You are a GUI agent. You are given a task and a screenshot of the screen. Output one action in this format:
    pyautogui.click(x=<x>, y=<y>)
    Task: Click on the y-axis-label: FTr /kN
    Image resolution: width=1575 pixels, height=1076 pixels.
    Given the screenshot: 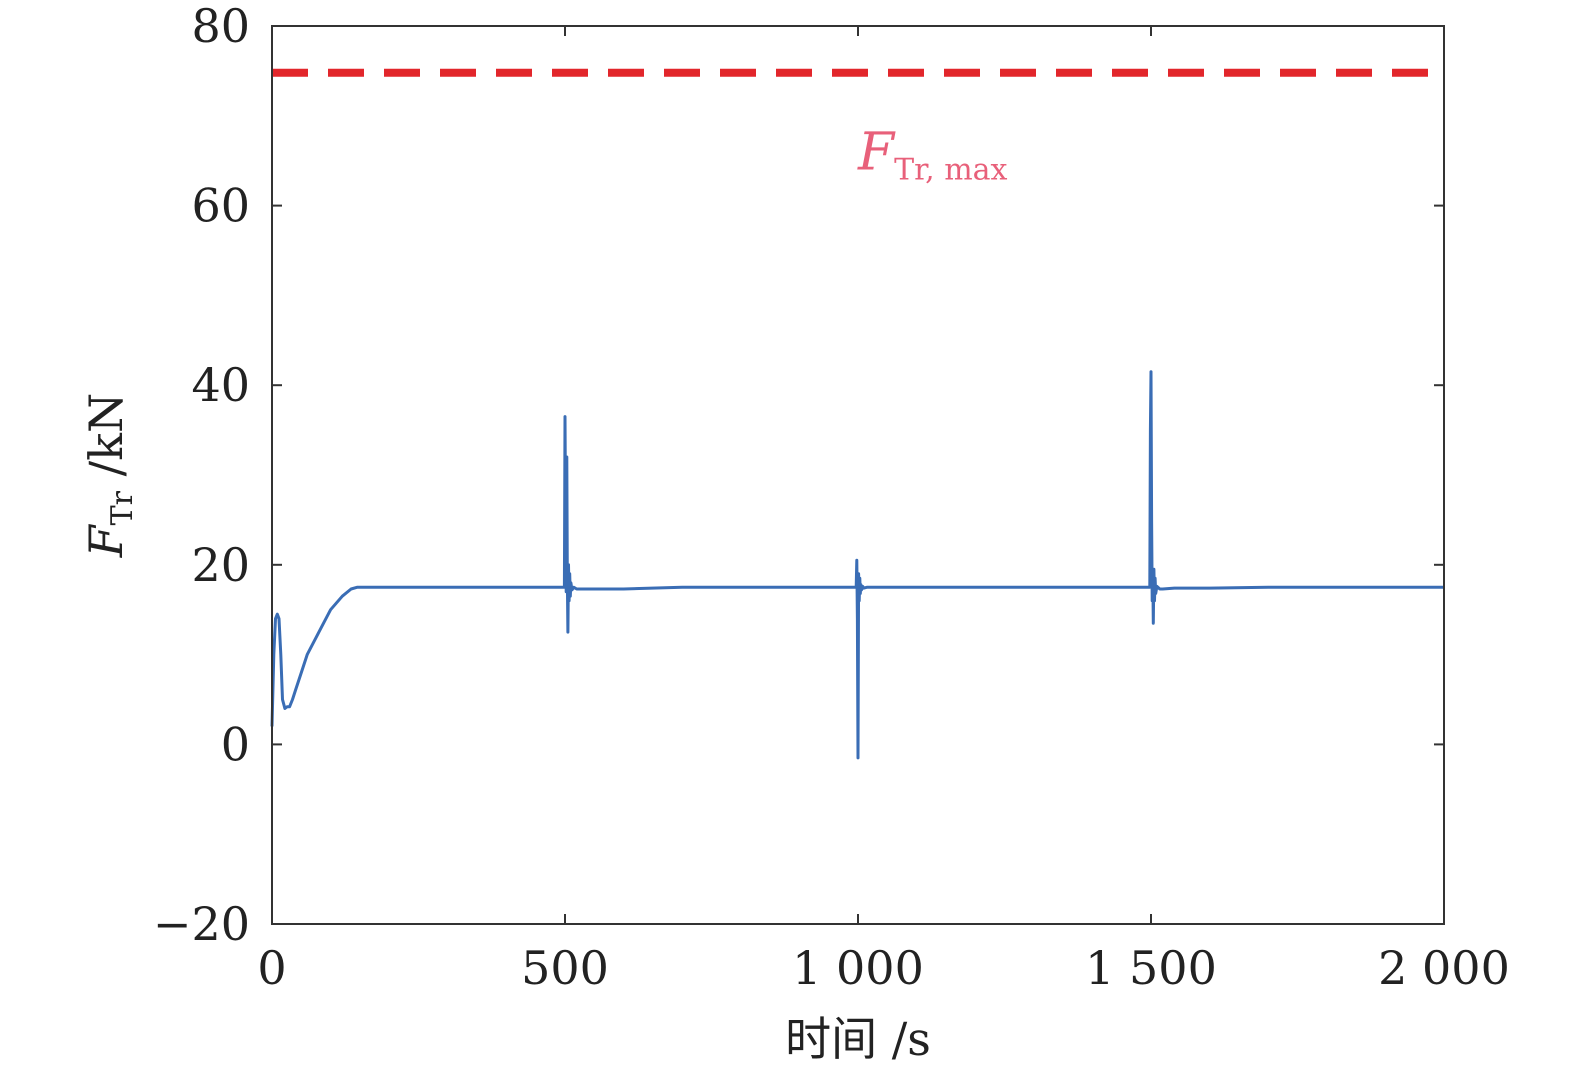 What is the action you would take?
    pyautogui.click(x=109, y=476)
    